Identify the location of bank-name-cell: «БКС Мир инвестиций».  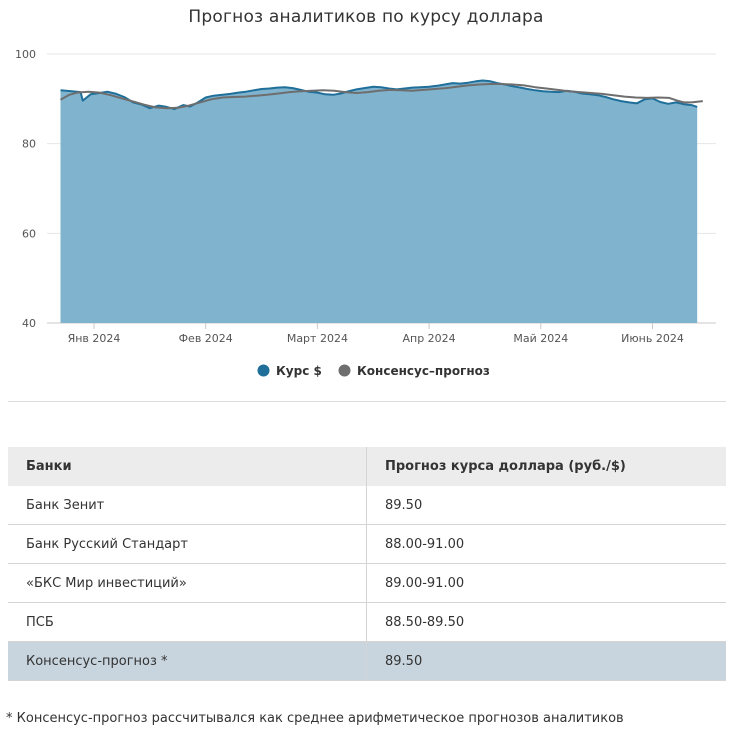
(187, 583).